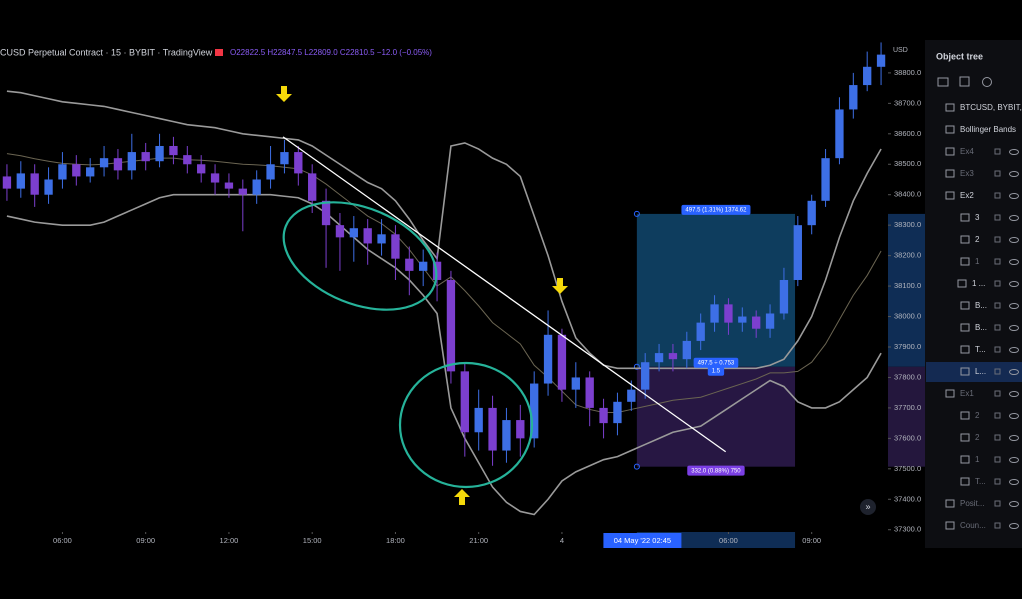 Image resolution: width=1022 pixels, height=599 pixels. What do you see at coordinates (988, 129) in the screenshot?
I see `tree-item: Bollinger Bands` at bounding box center [988, 129].